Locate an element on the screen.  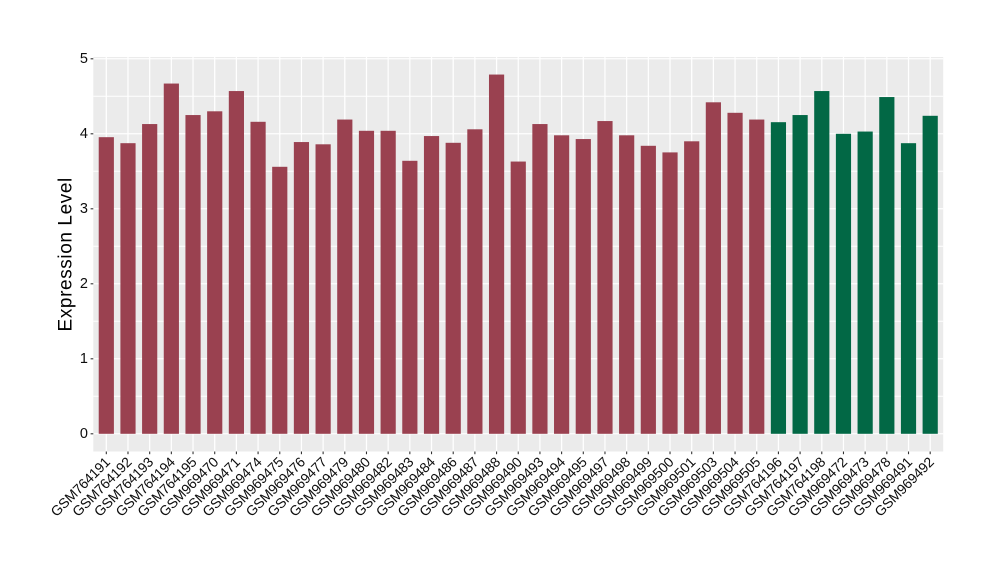
svg-text: 3 is located at coordinates (84, 209).